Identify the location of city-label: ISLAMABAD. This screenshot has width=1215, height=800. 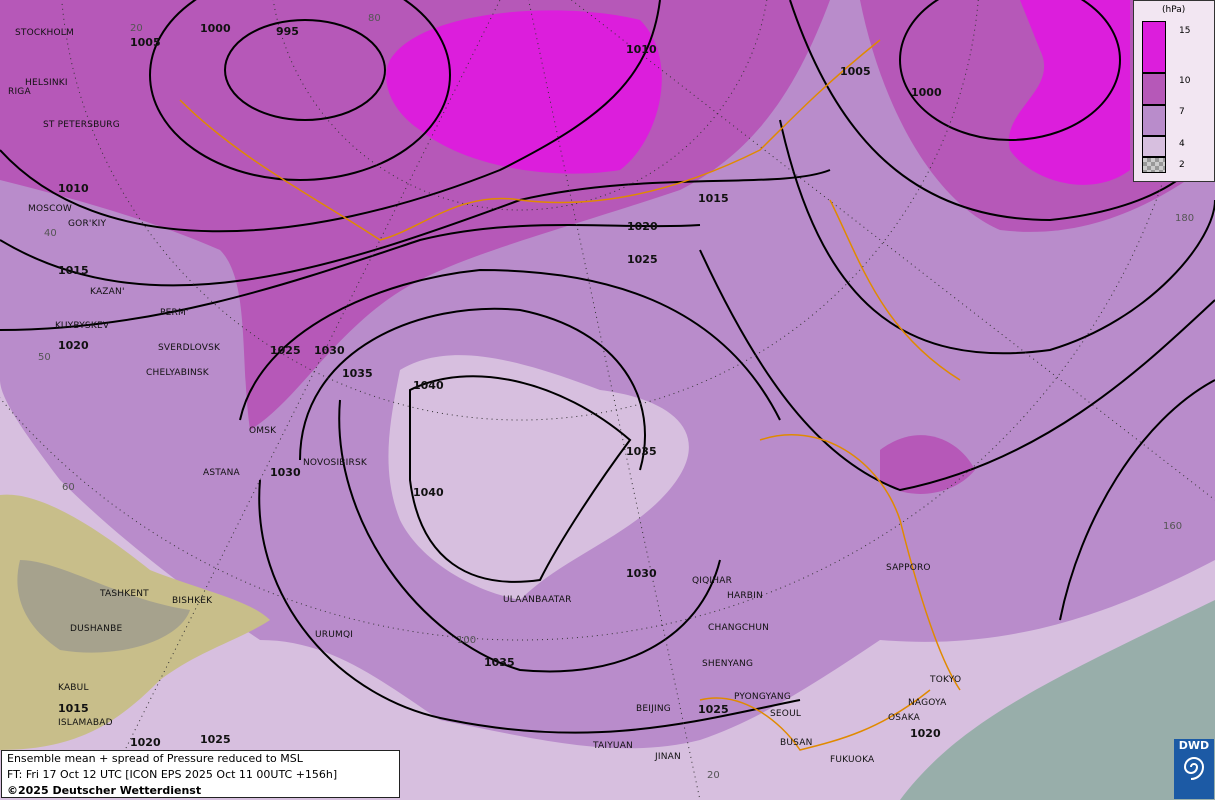
(85, 723).